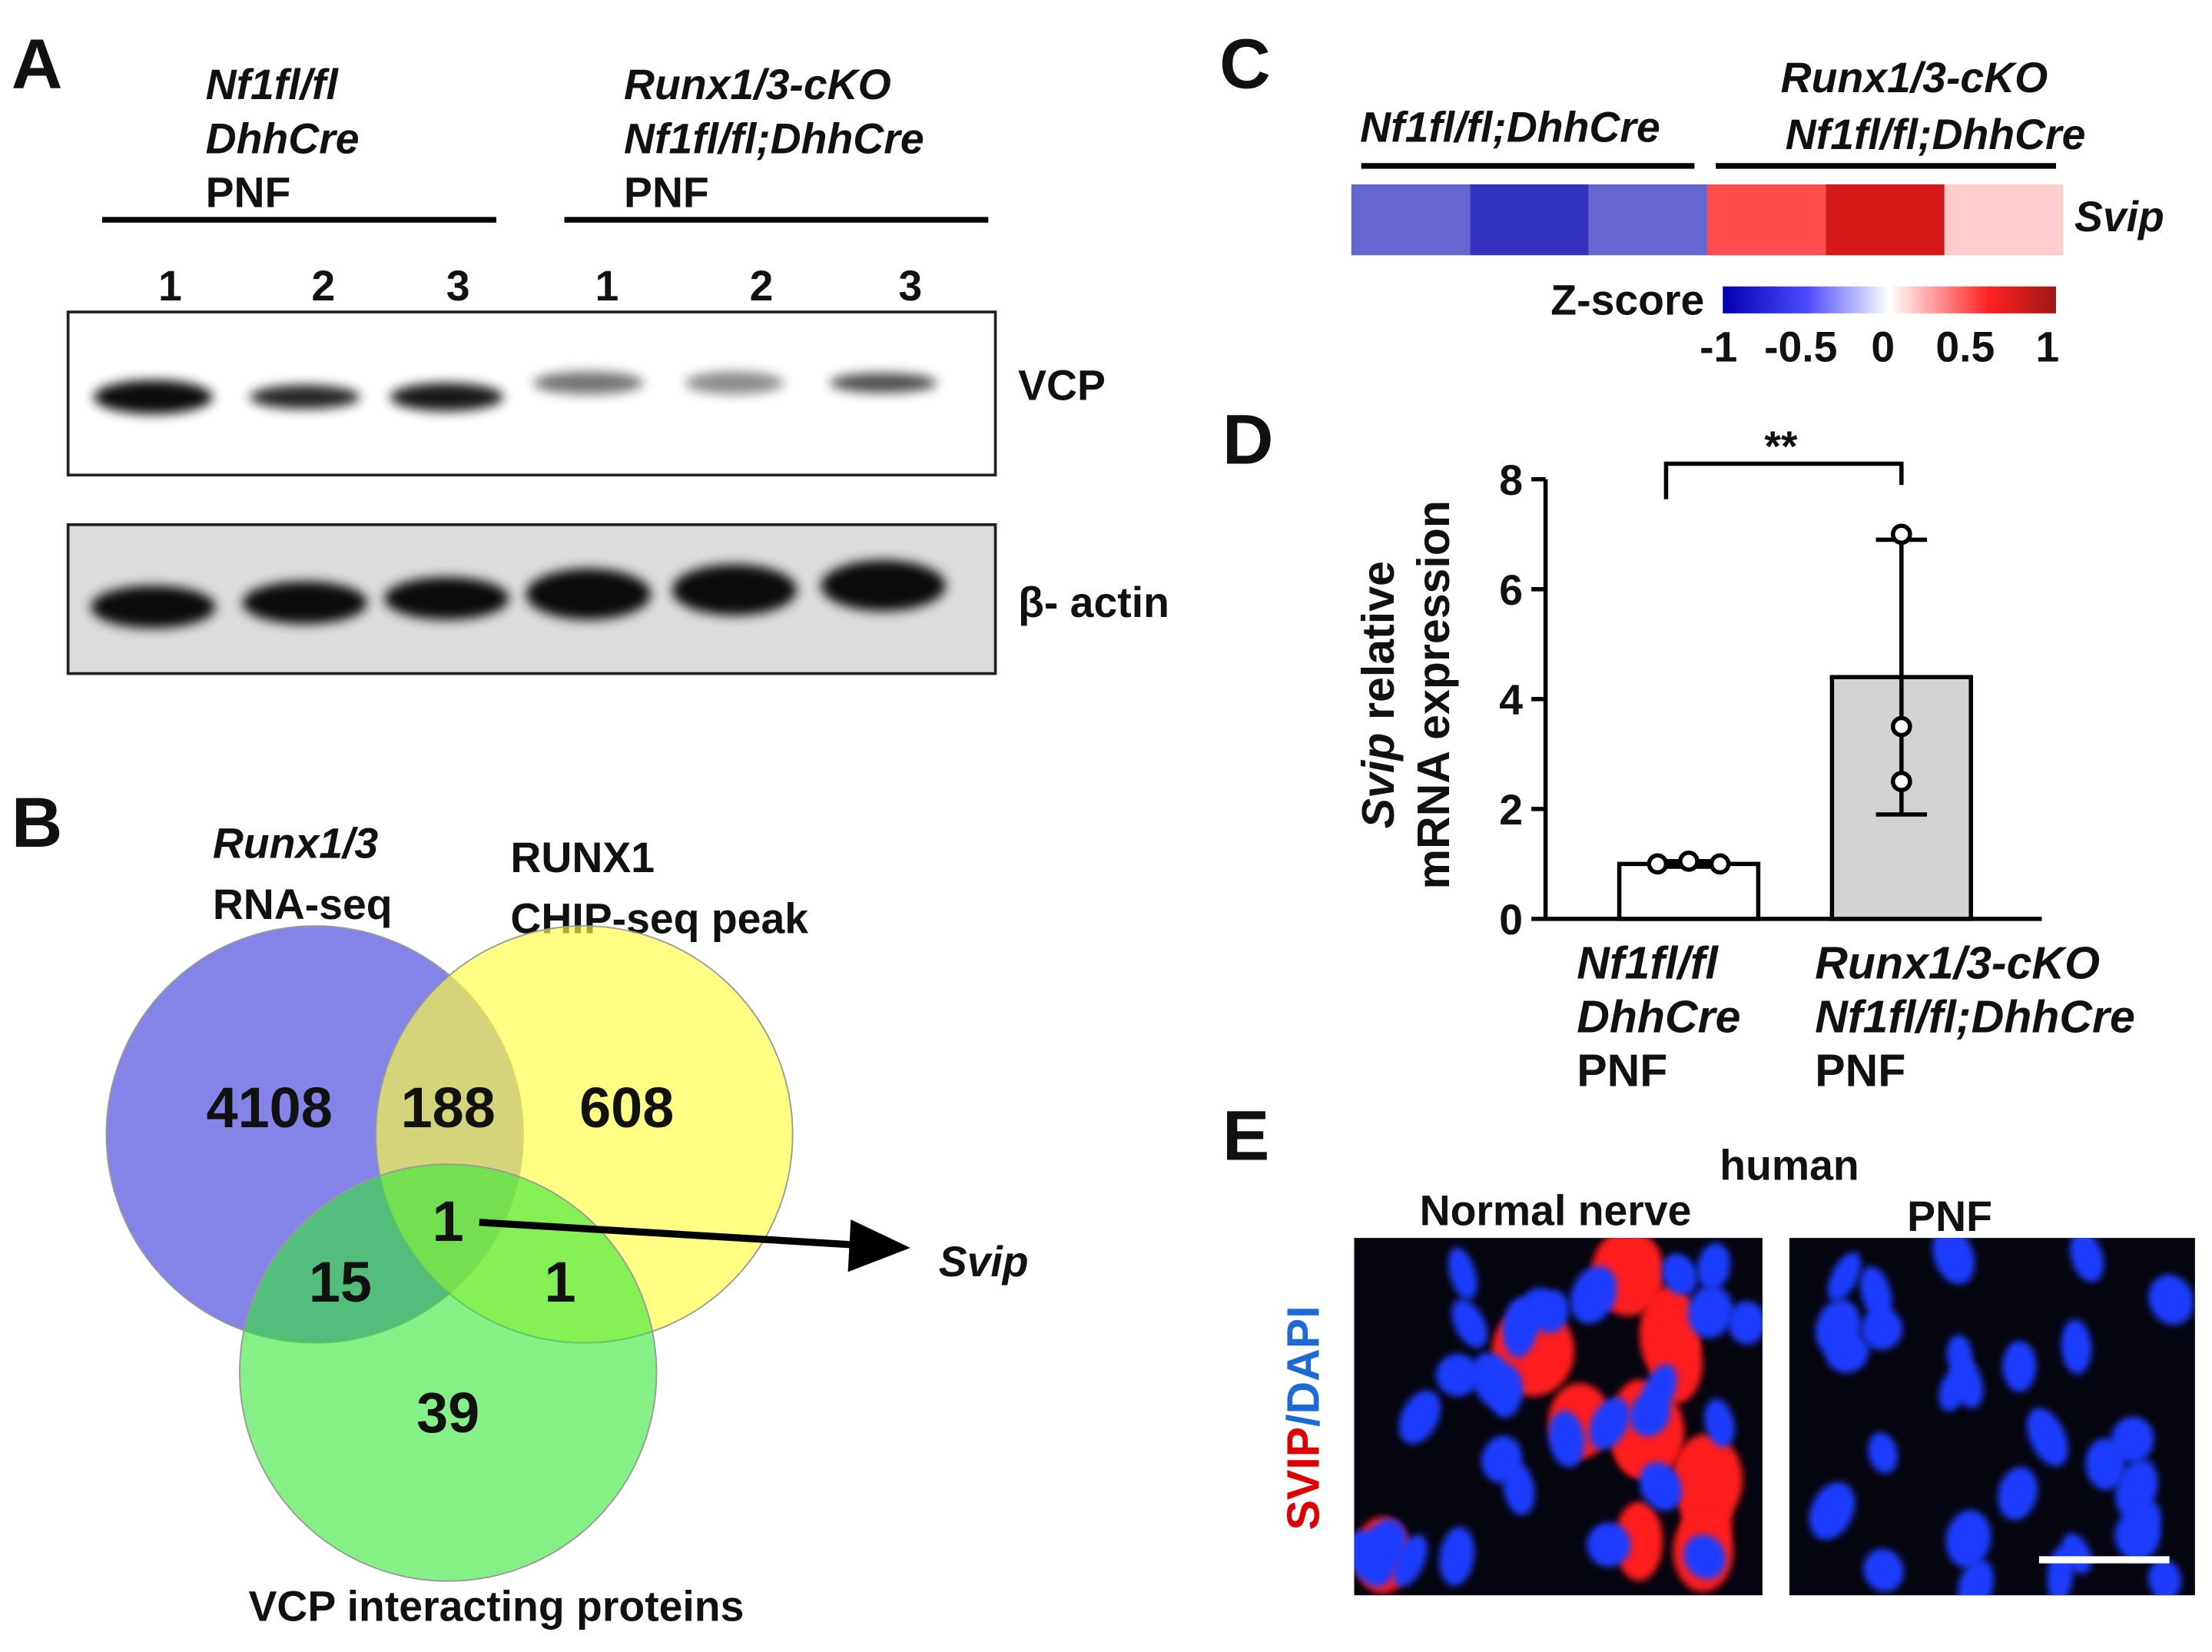 This screenshot has height=1652, width=2212. Describe the element at coordinates (1303, 1417) in the screenshot. I see `stain-label: SVIP/DAPI` at that location.